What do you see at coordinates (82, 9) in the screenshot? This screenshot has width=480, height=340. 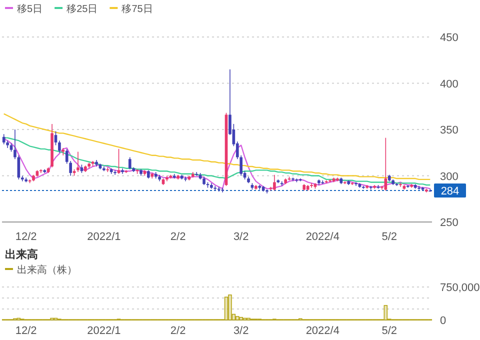 I see `legend-label: 移25日` at bounding box center [82, 9].